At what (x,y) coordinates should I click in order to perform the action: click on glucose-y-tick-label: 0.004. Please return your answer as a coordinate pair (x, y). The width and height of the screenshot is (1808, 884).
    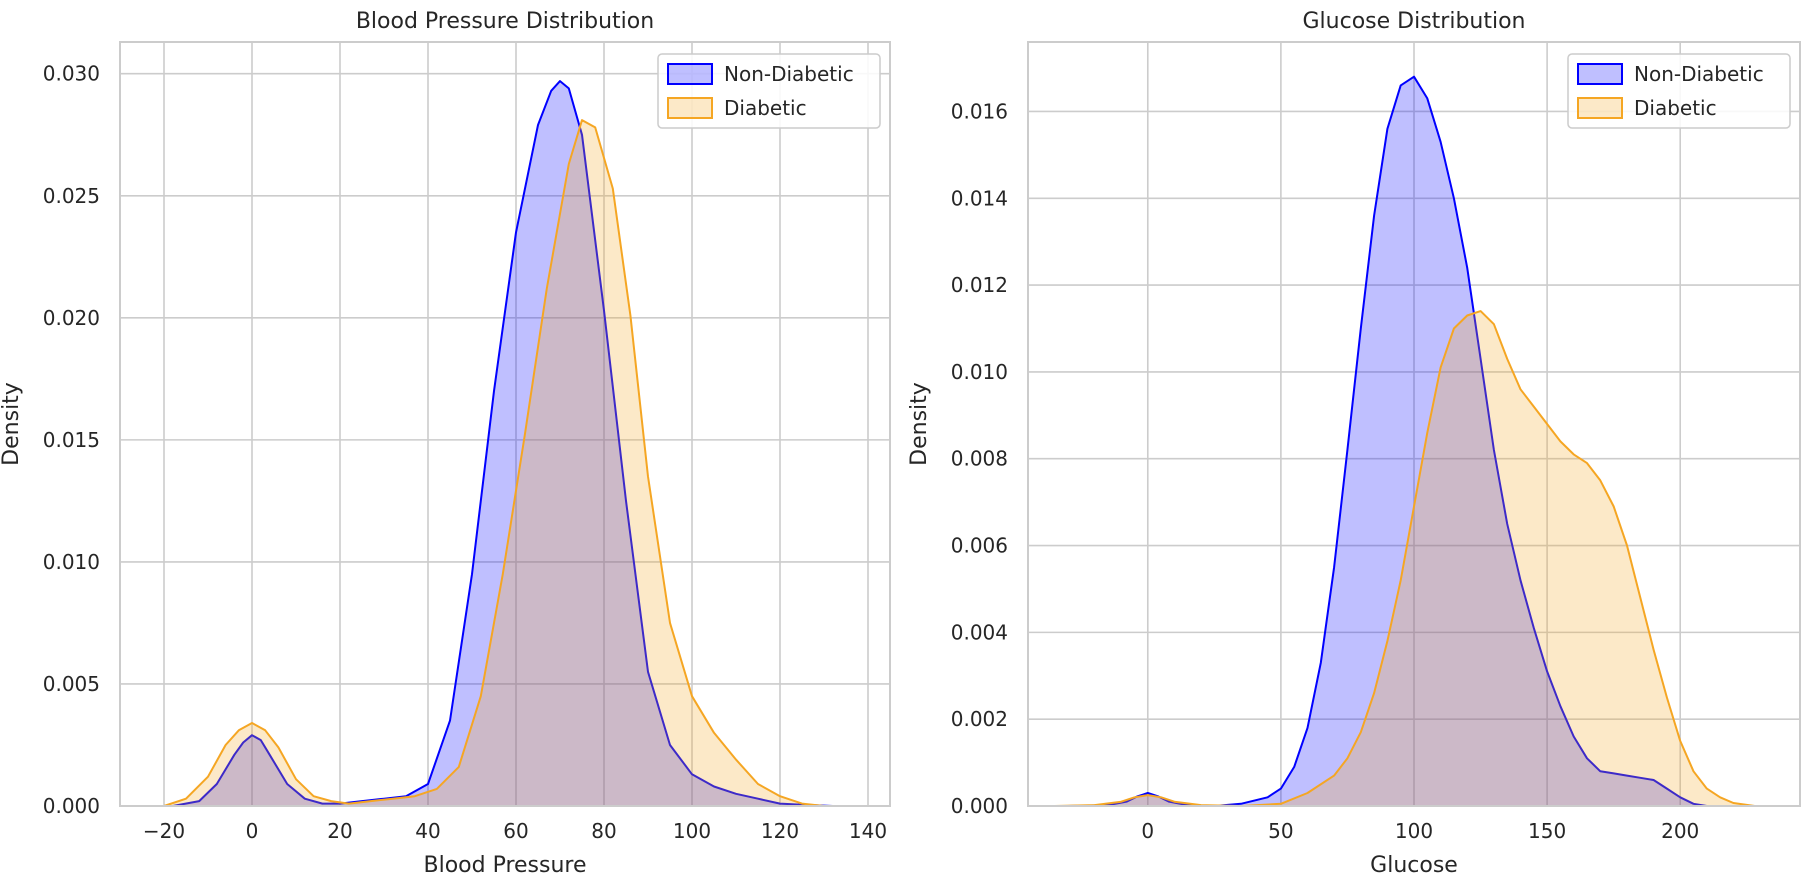
    Looking at the image, I should click on (979, 632).